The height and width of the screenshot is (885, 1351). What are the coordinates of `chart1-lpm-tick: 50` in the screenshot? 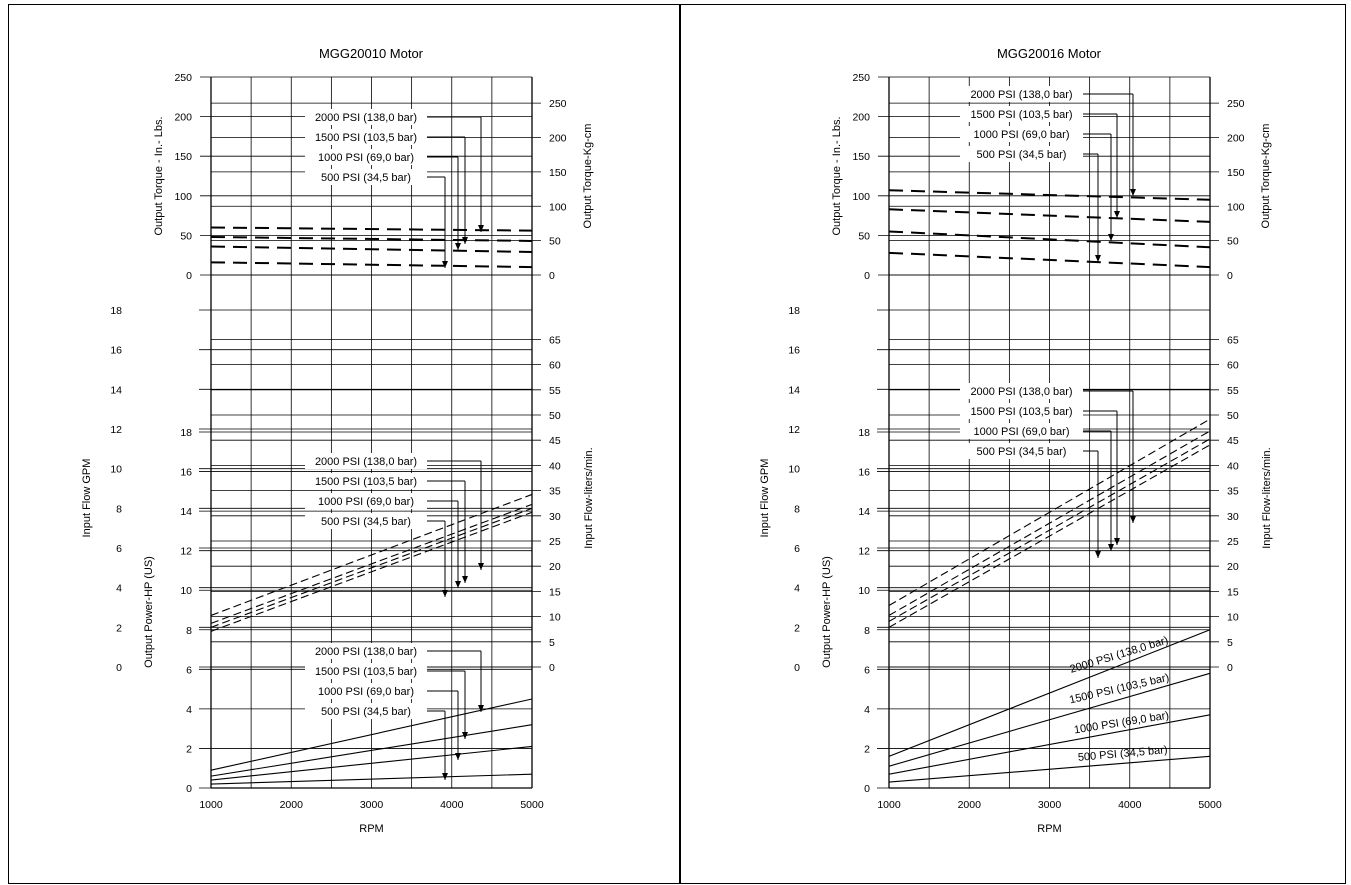 It's located at (555, 416).